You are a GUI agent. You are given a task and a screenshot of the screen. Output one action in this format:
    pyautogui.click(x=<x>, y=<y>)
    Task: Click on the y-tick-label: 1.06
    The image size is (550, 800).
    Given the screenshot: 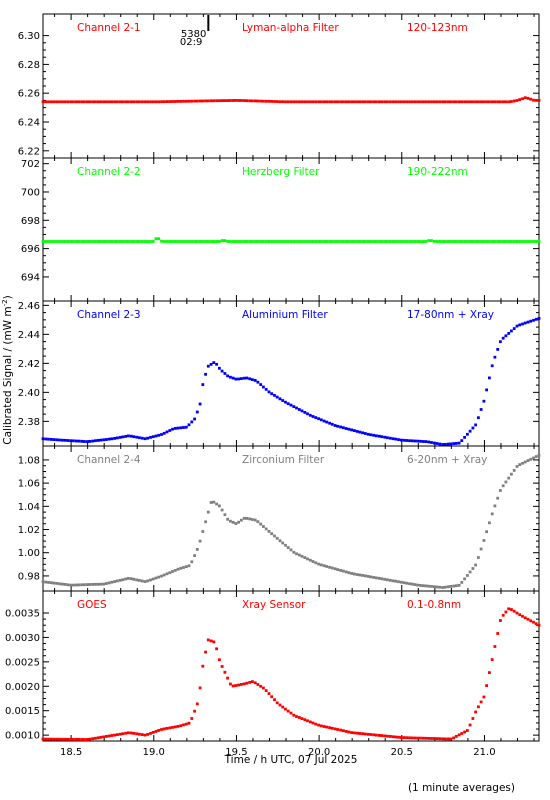 What is the action you would take?
    pyautogui.click(x=29, y=484)
    